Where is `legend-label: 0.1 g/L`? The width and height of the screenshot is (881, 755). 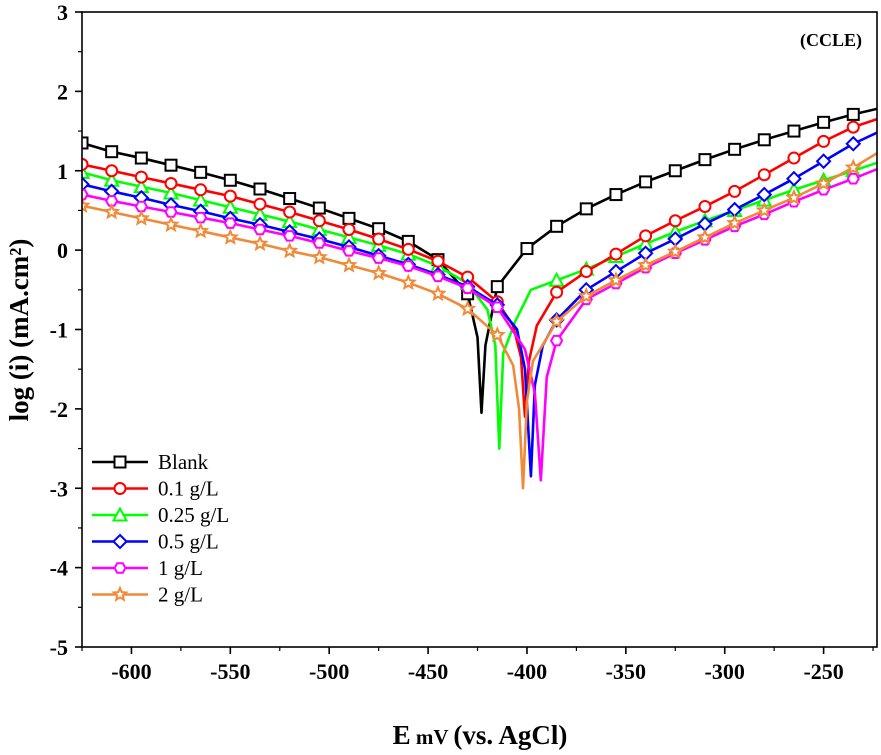 legend-label: 0.1 g/L is located at coordinates (188, 489).